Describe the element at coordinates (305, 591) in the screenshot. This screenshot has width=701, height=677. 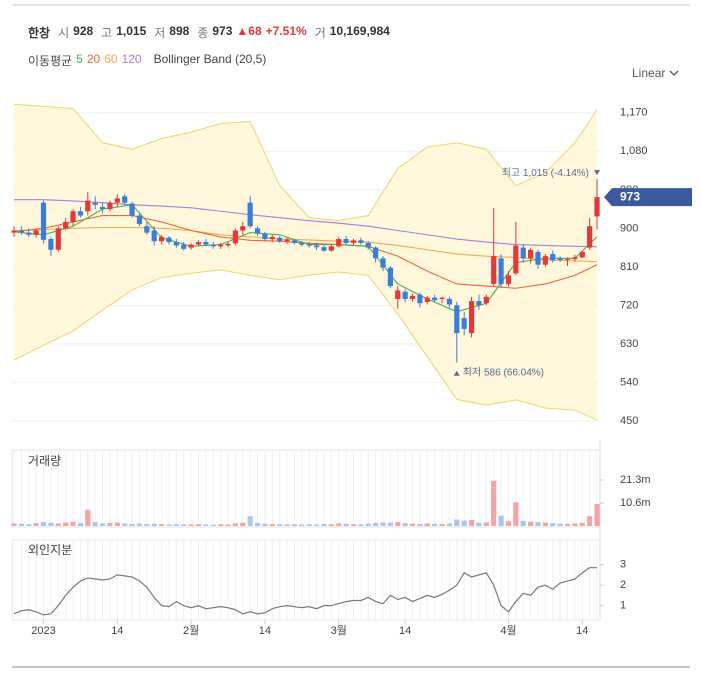
I see `ownership-line` at that location.